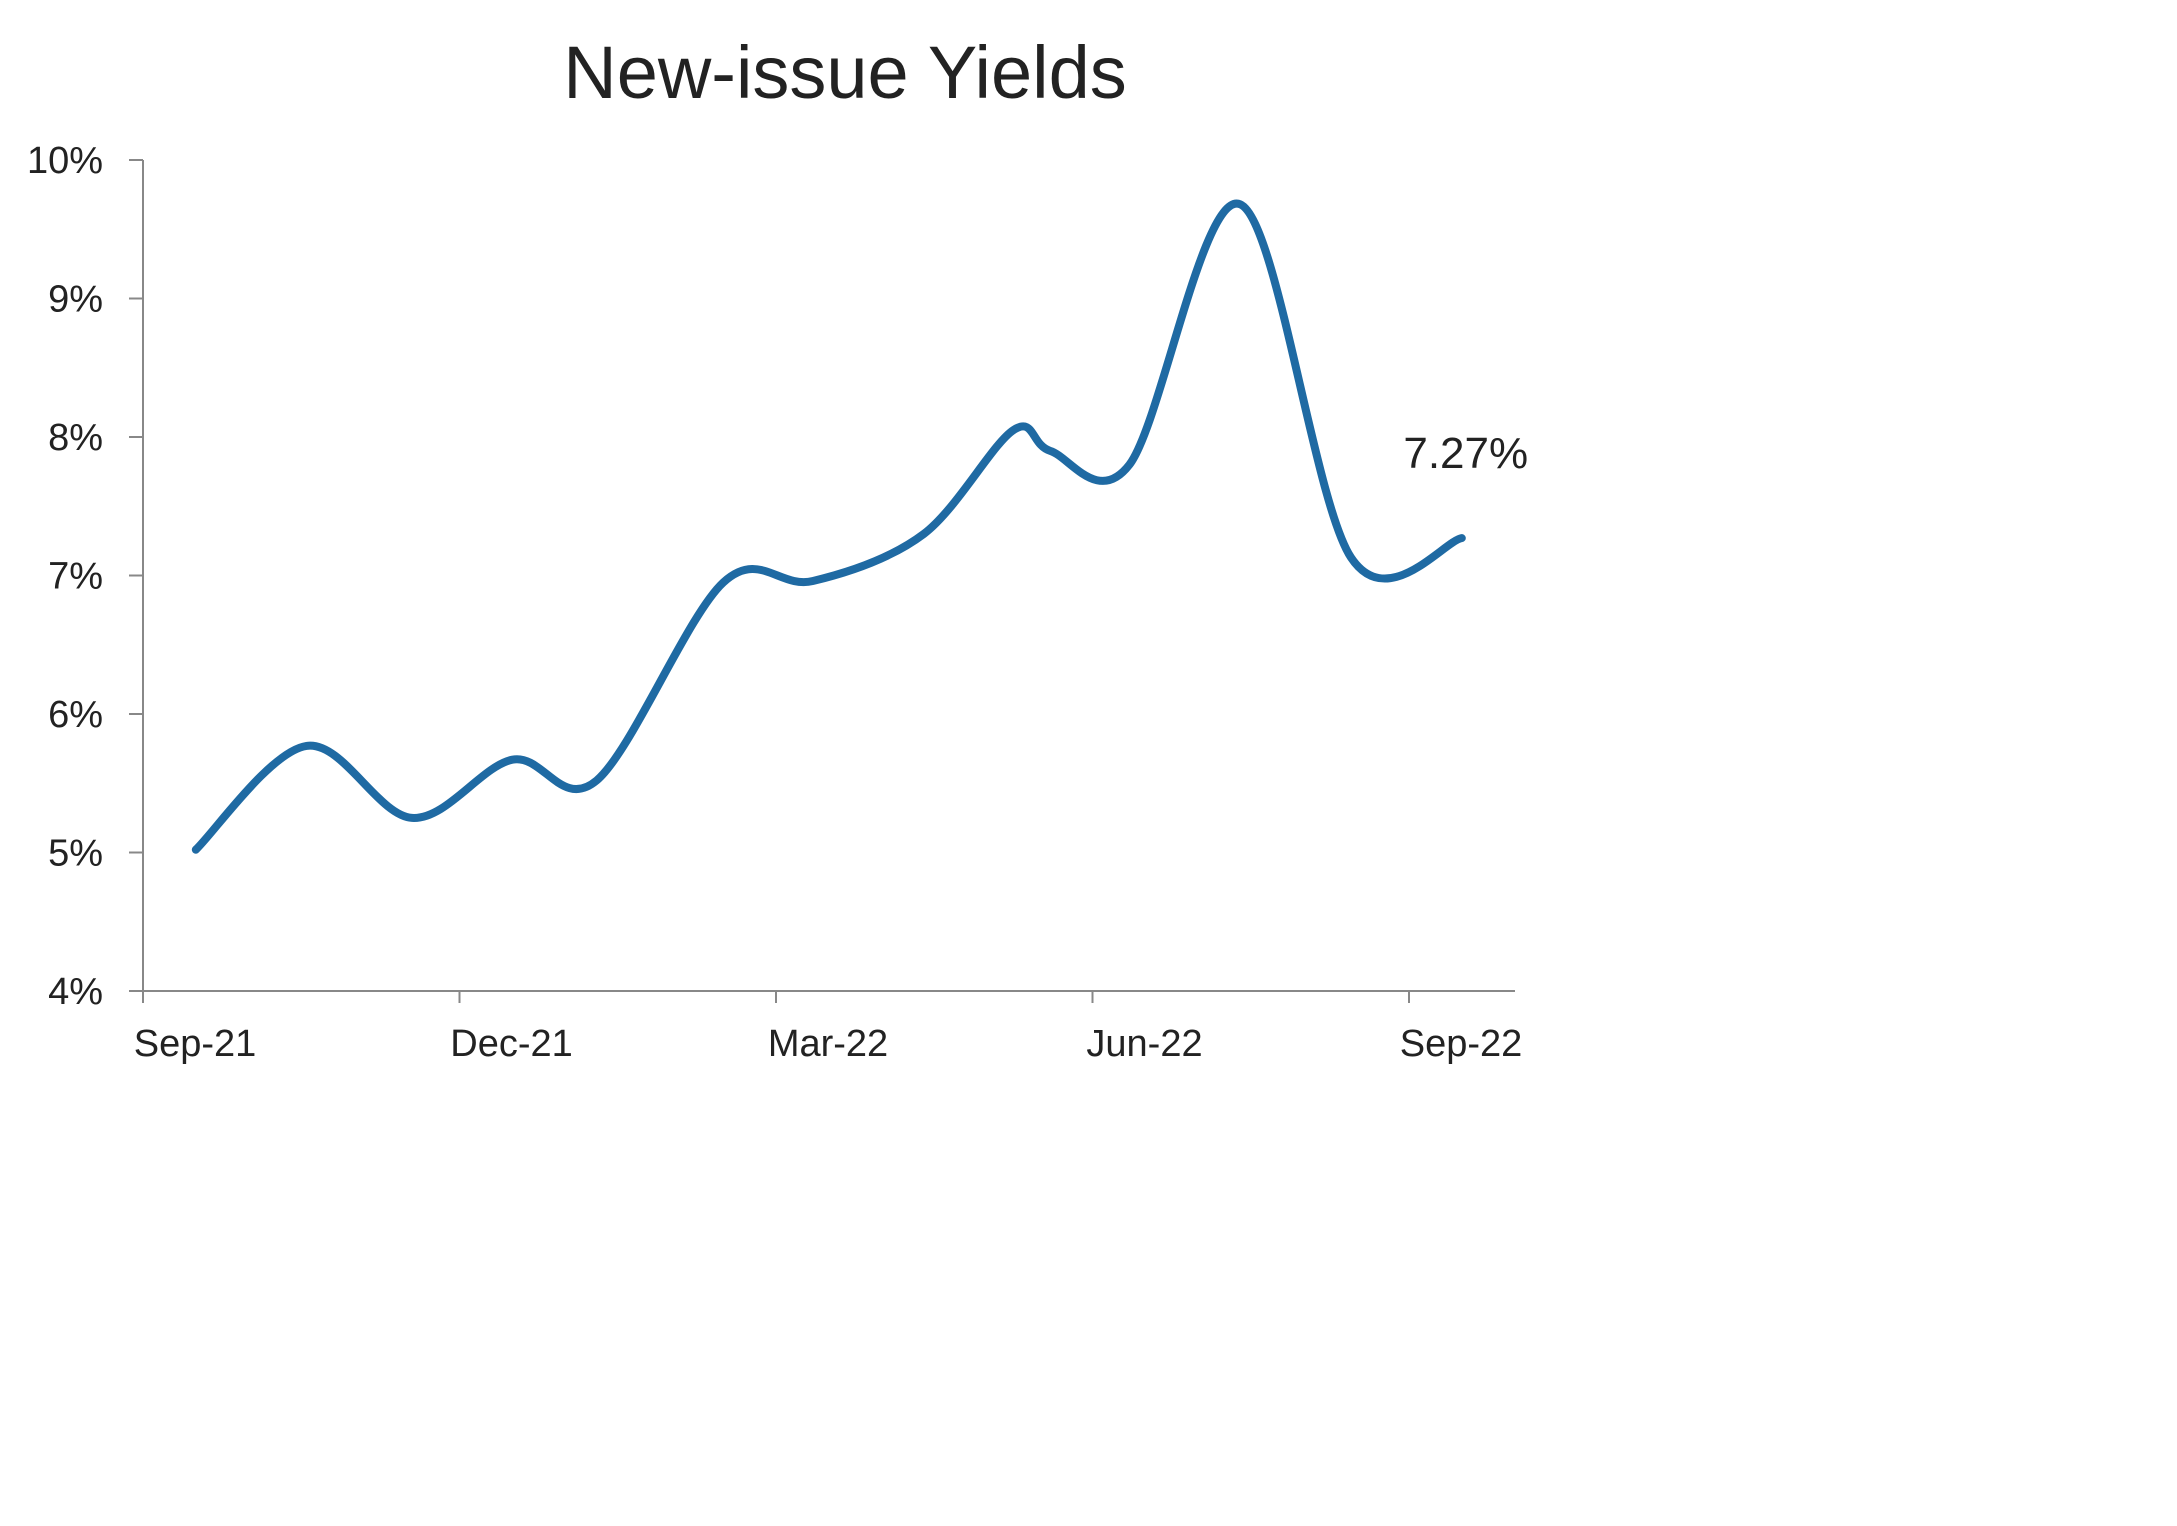  Describe the element at coordinates (75, 300) in the screenshot. I see `y-tick-label: 9%` at that location.